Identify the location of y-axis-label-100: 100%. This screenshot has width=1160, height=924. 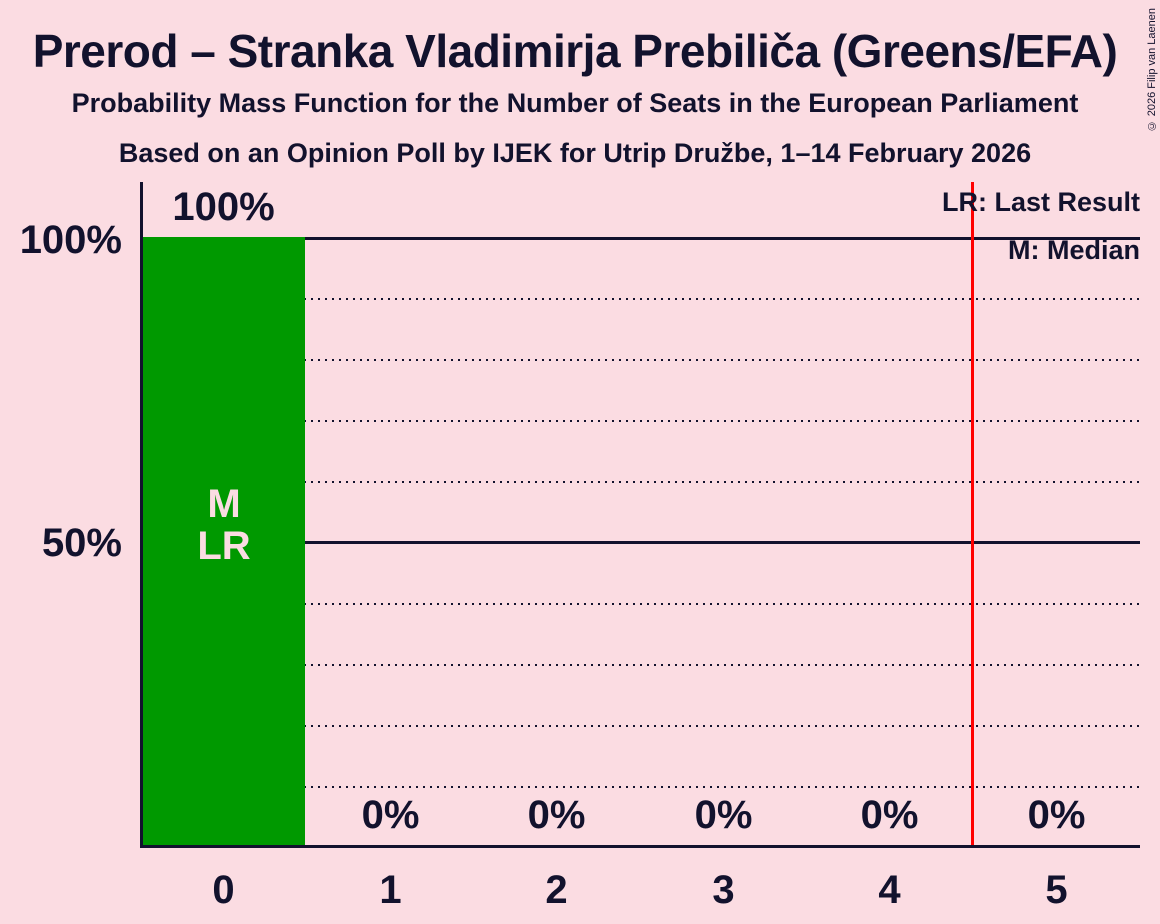
(70, 240).